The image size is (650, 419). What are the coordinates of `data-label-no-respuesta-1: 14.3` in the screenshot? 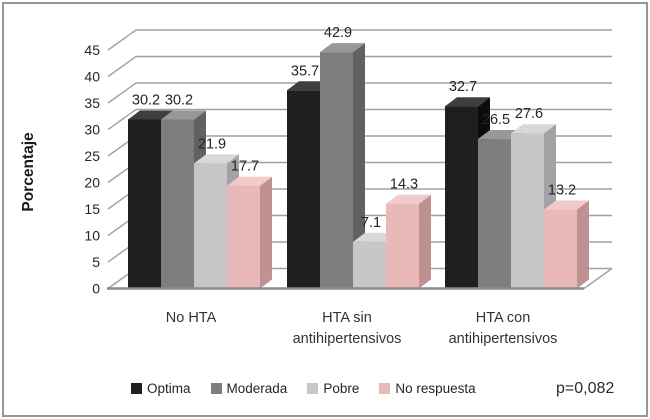 It's located at (404, 185).